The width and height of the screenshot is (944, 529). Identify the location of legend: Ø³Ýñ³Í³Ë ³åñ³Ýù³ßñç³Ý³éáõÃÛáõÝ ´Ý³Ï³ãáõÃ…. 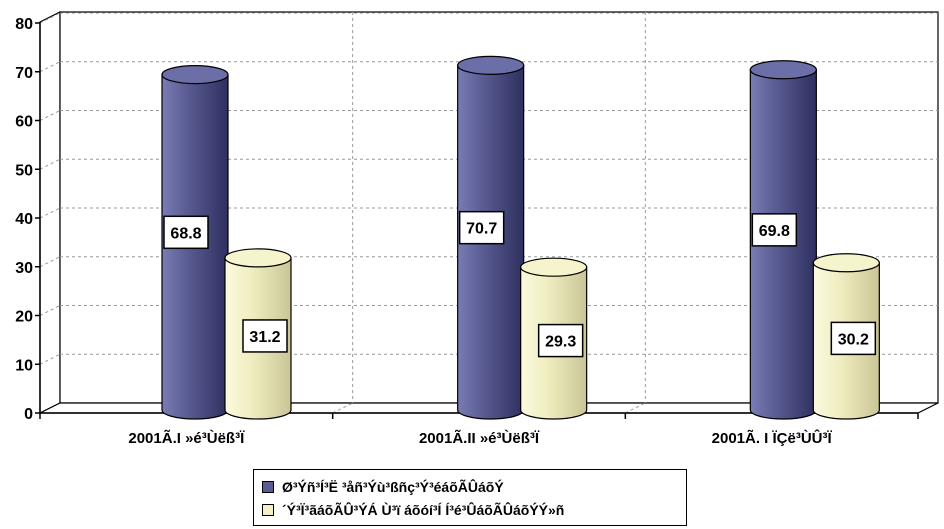
(470, 497).